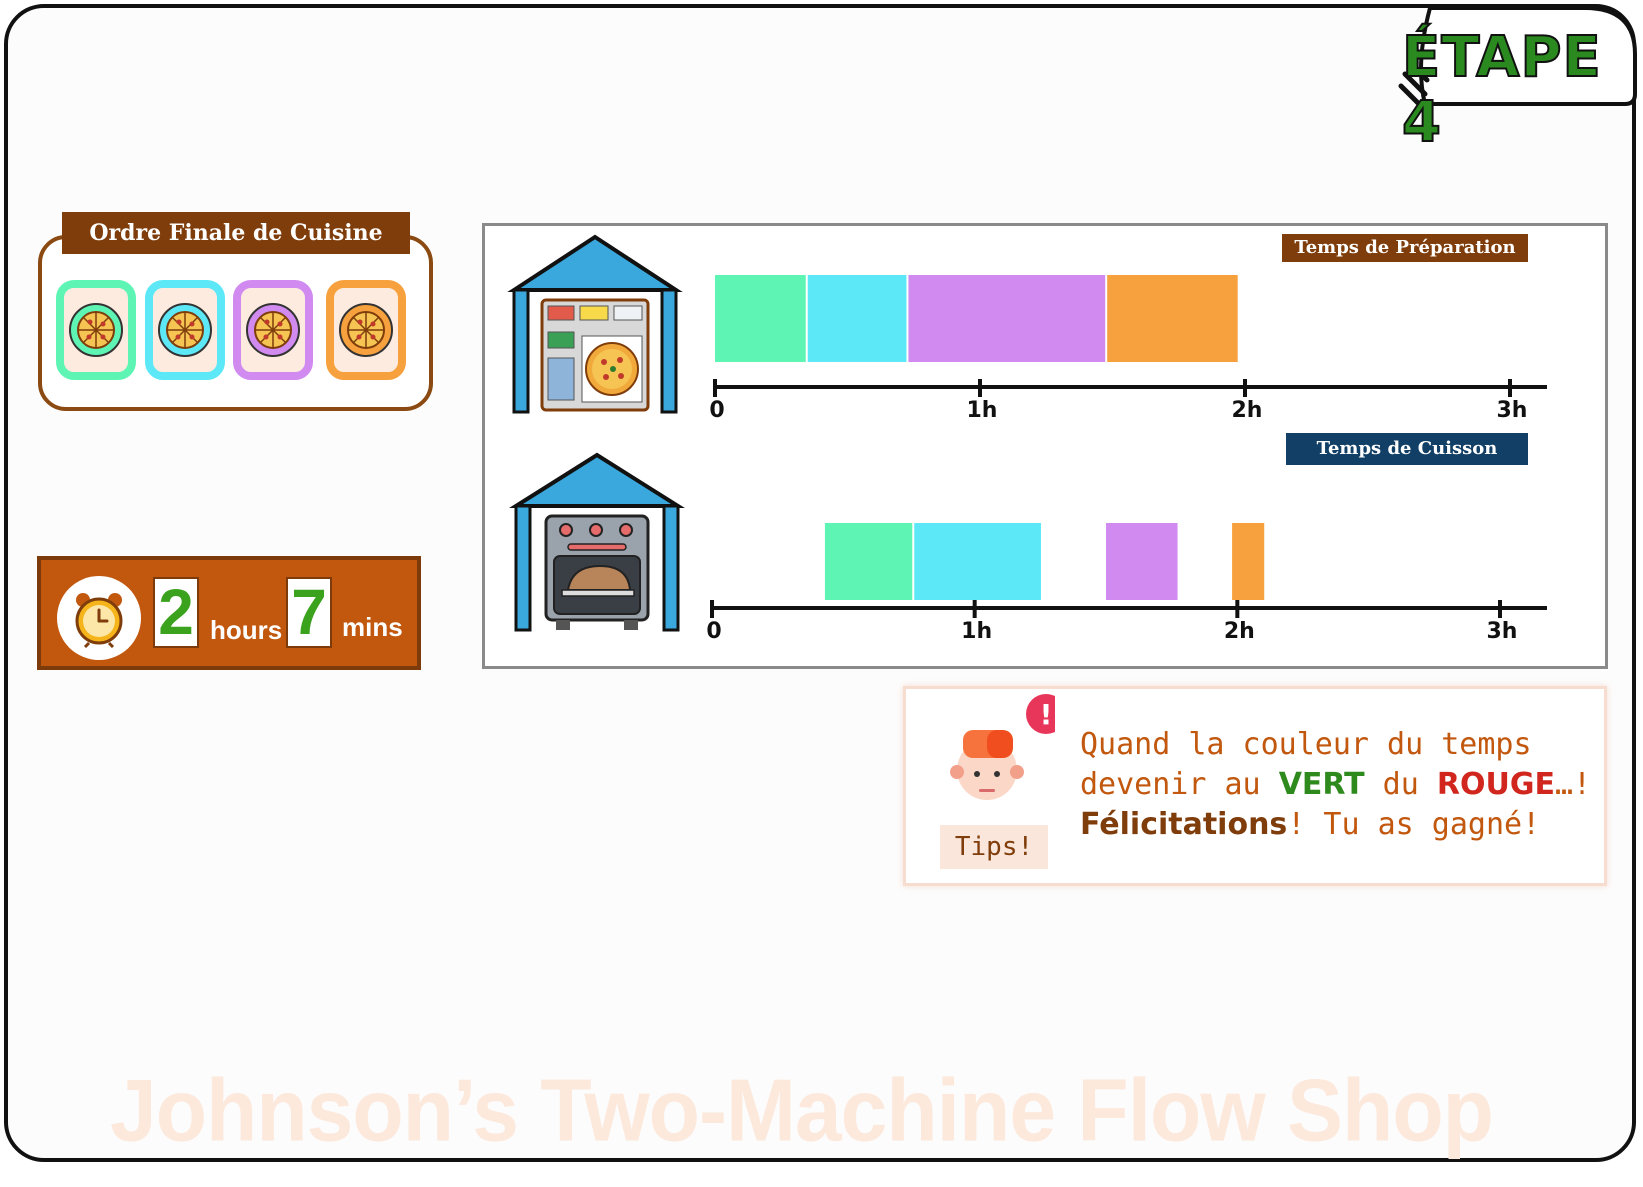 This screenshot has width=1643, height=1187. I want to click on fridge-icon, so click(595, 324).